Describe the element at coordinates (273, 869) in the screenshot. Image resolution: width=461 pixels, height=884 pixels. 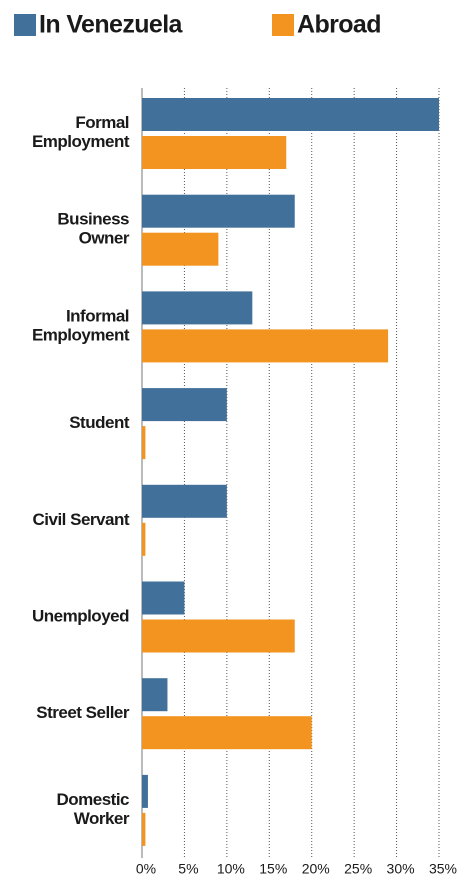
I see `x-tick-label: 15%` at that location.